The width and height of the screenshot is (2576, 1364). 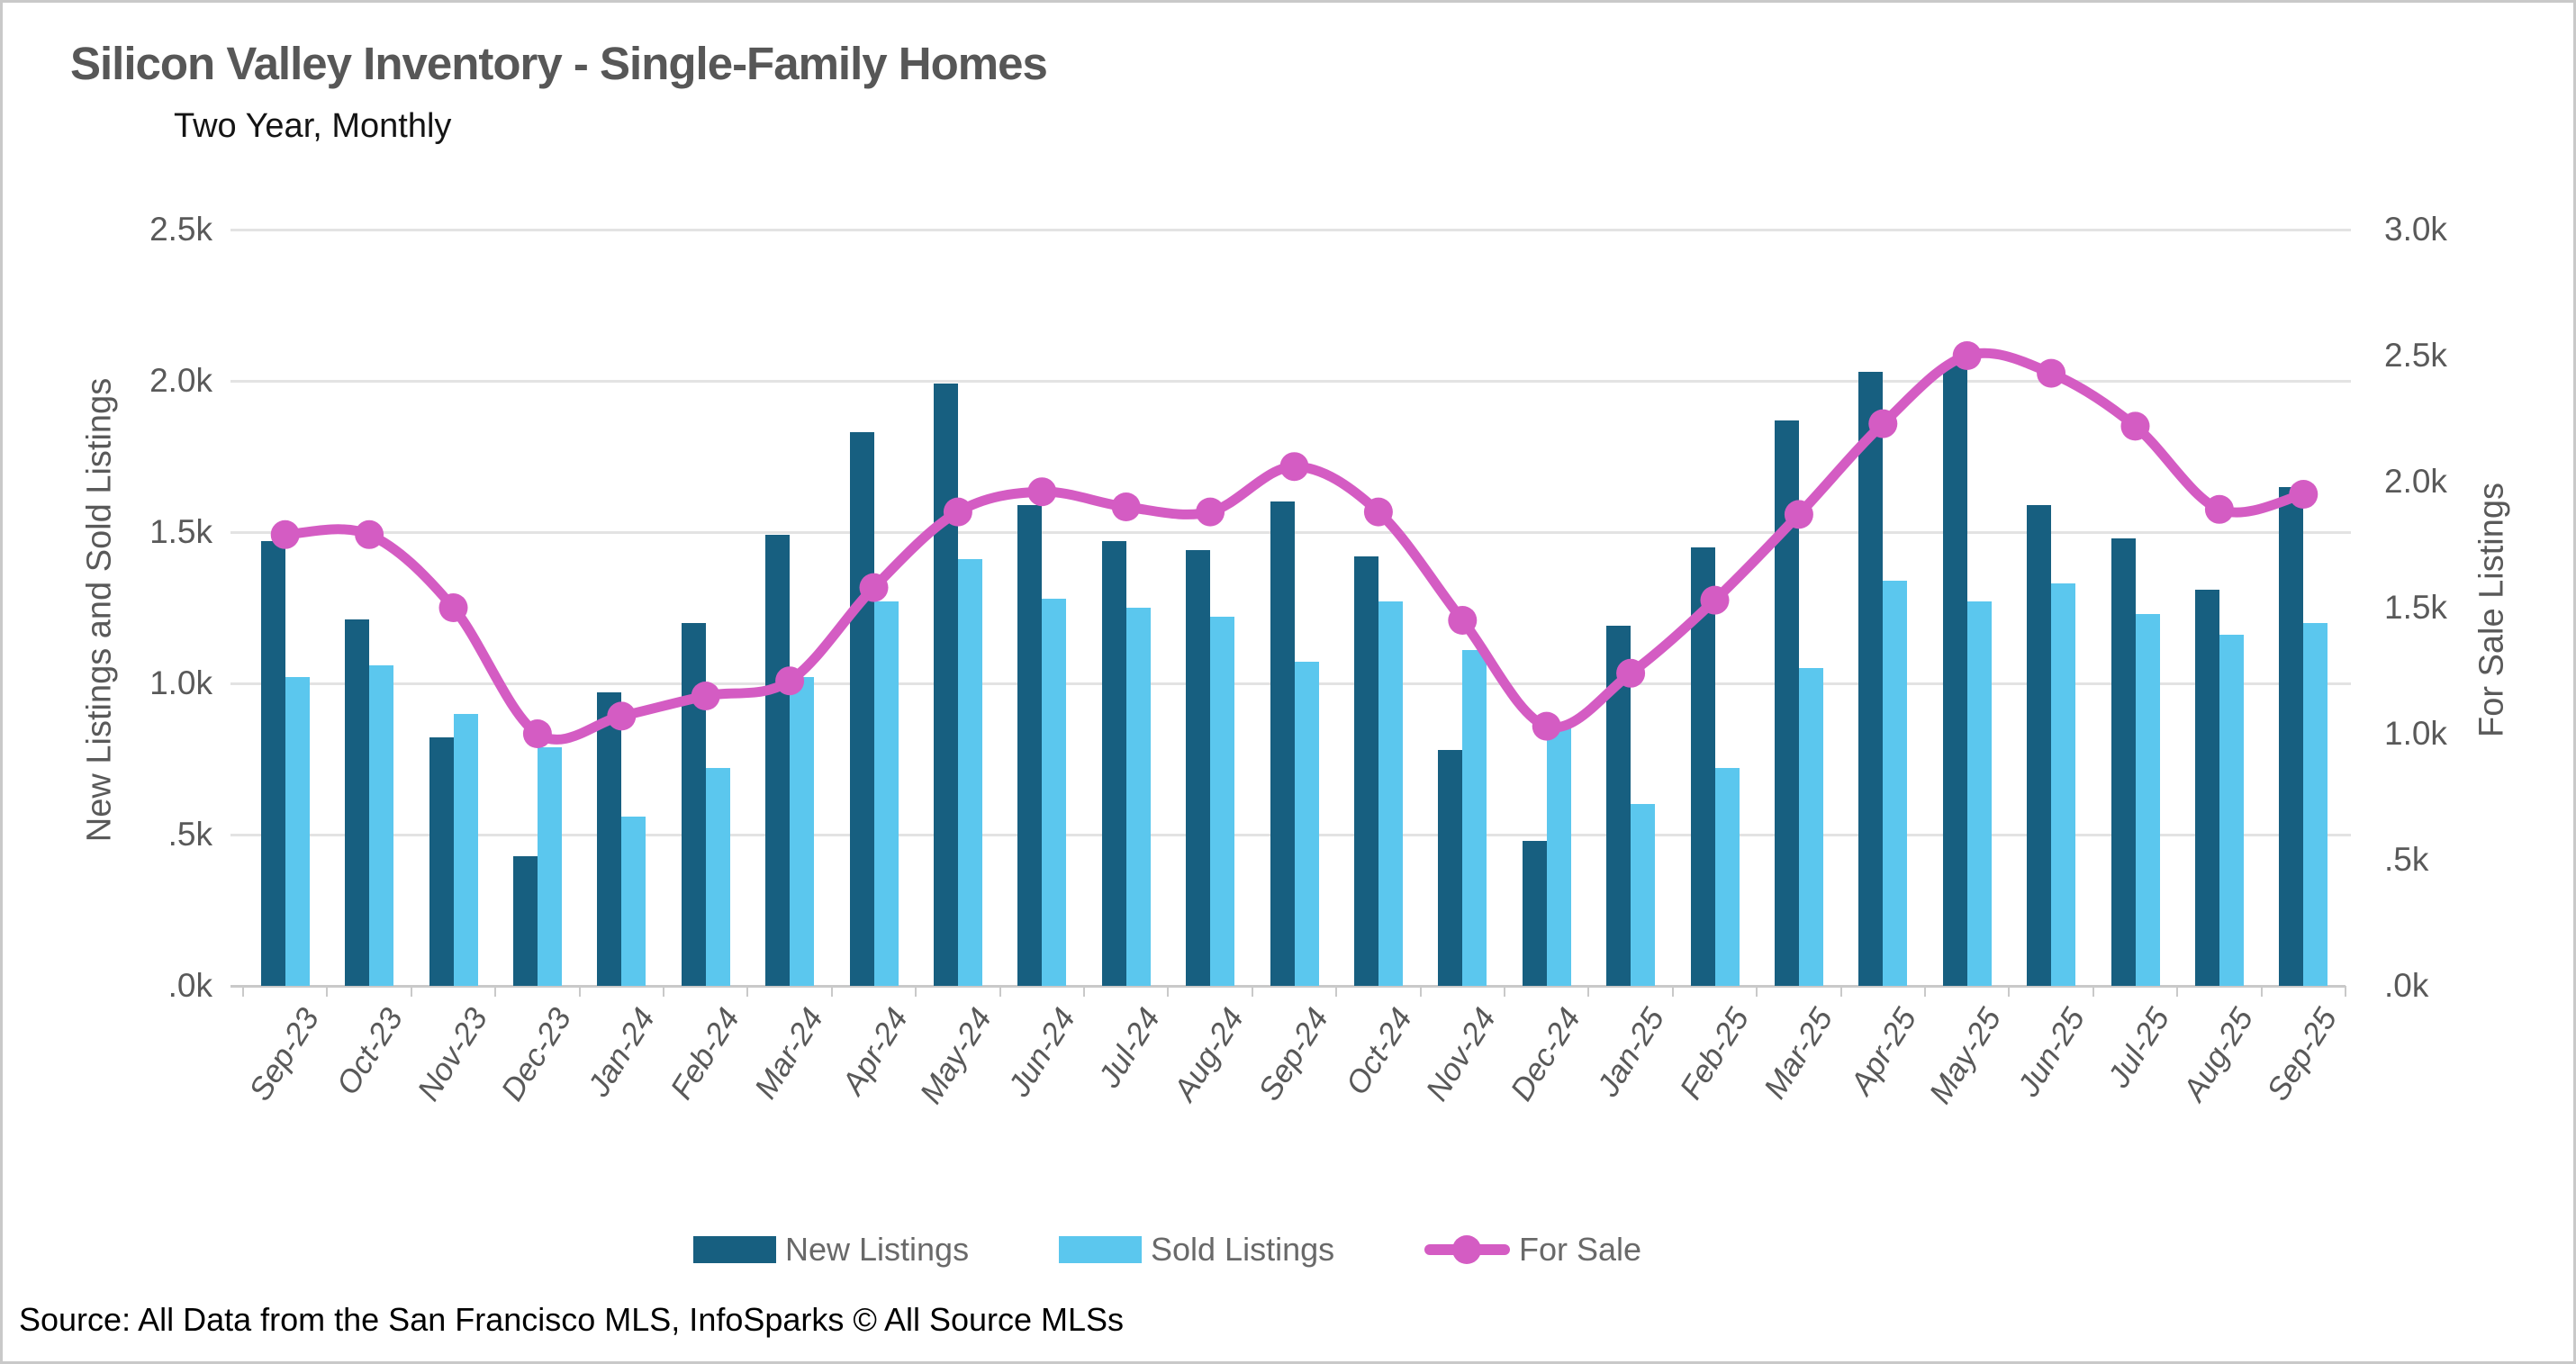 I want to click on y-axis-label-left: .0k, so click(x=189, y=985).